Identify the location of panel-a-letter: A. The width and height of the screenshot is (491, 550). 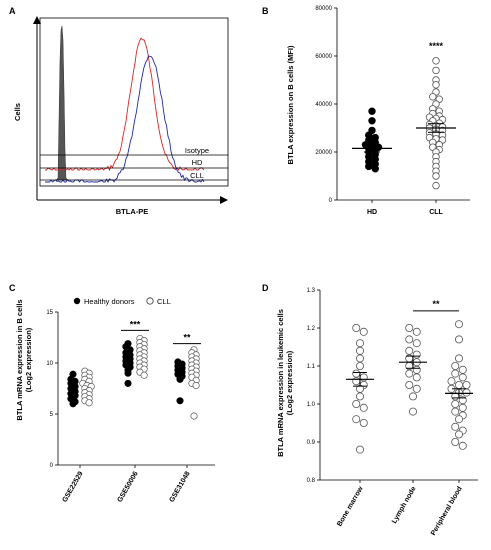
(12, 11).